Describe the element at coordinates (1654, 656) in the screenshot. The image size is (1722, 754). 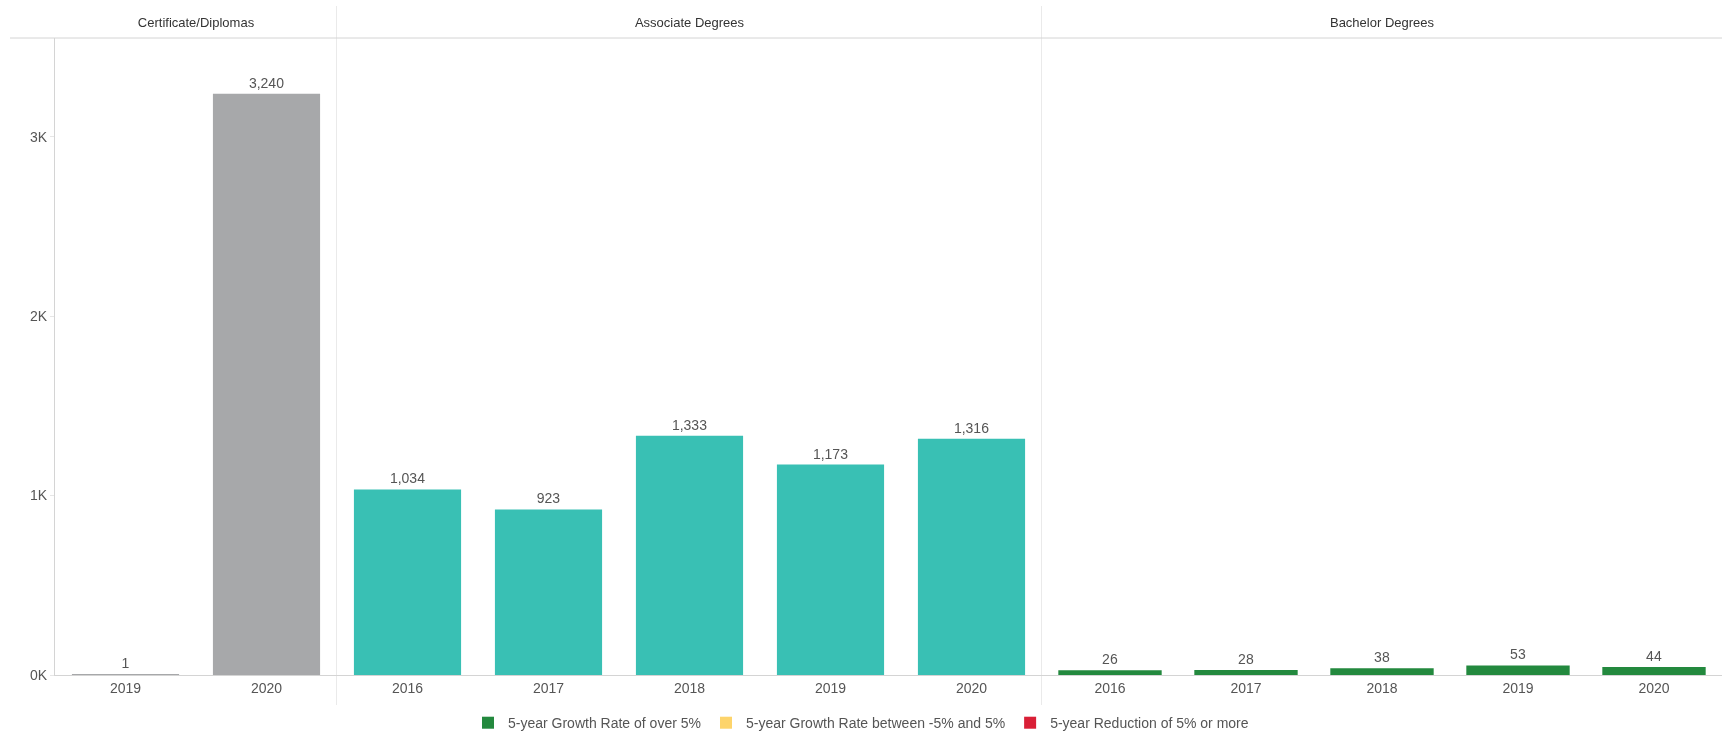
I see `data-label: 44` at that location.